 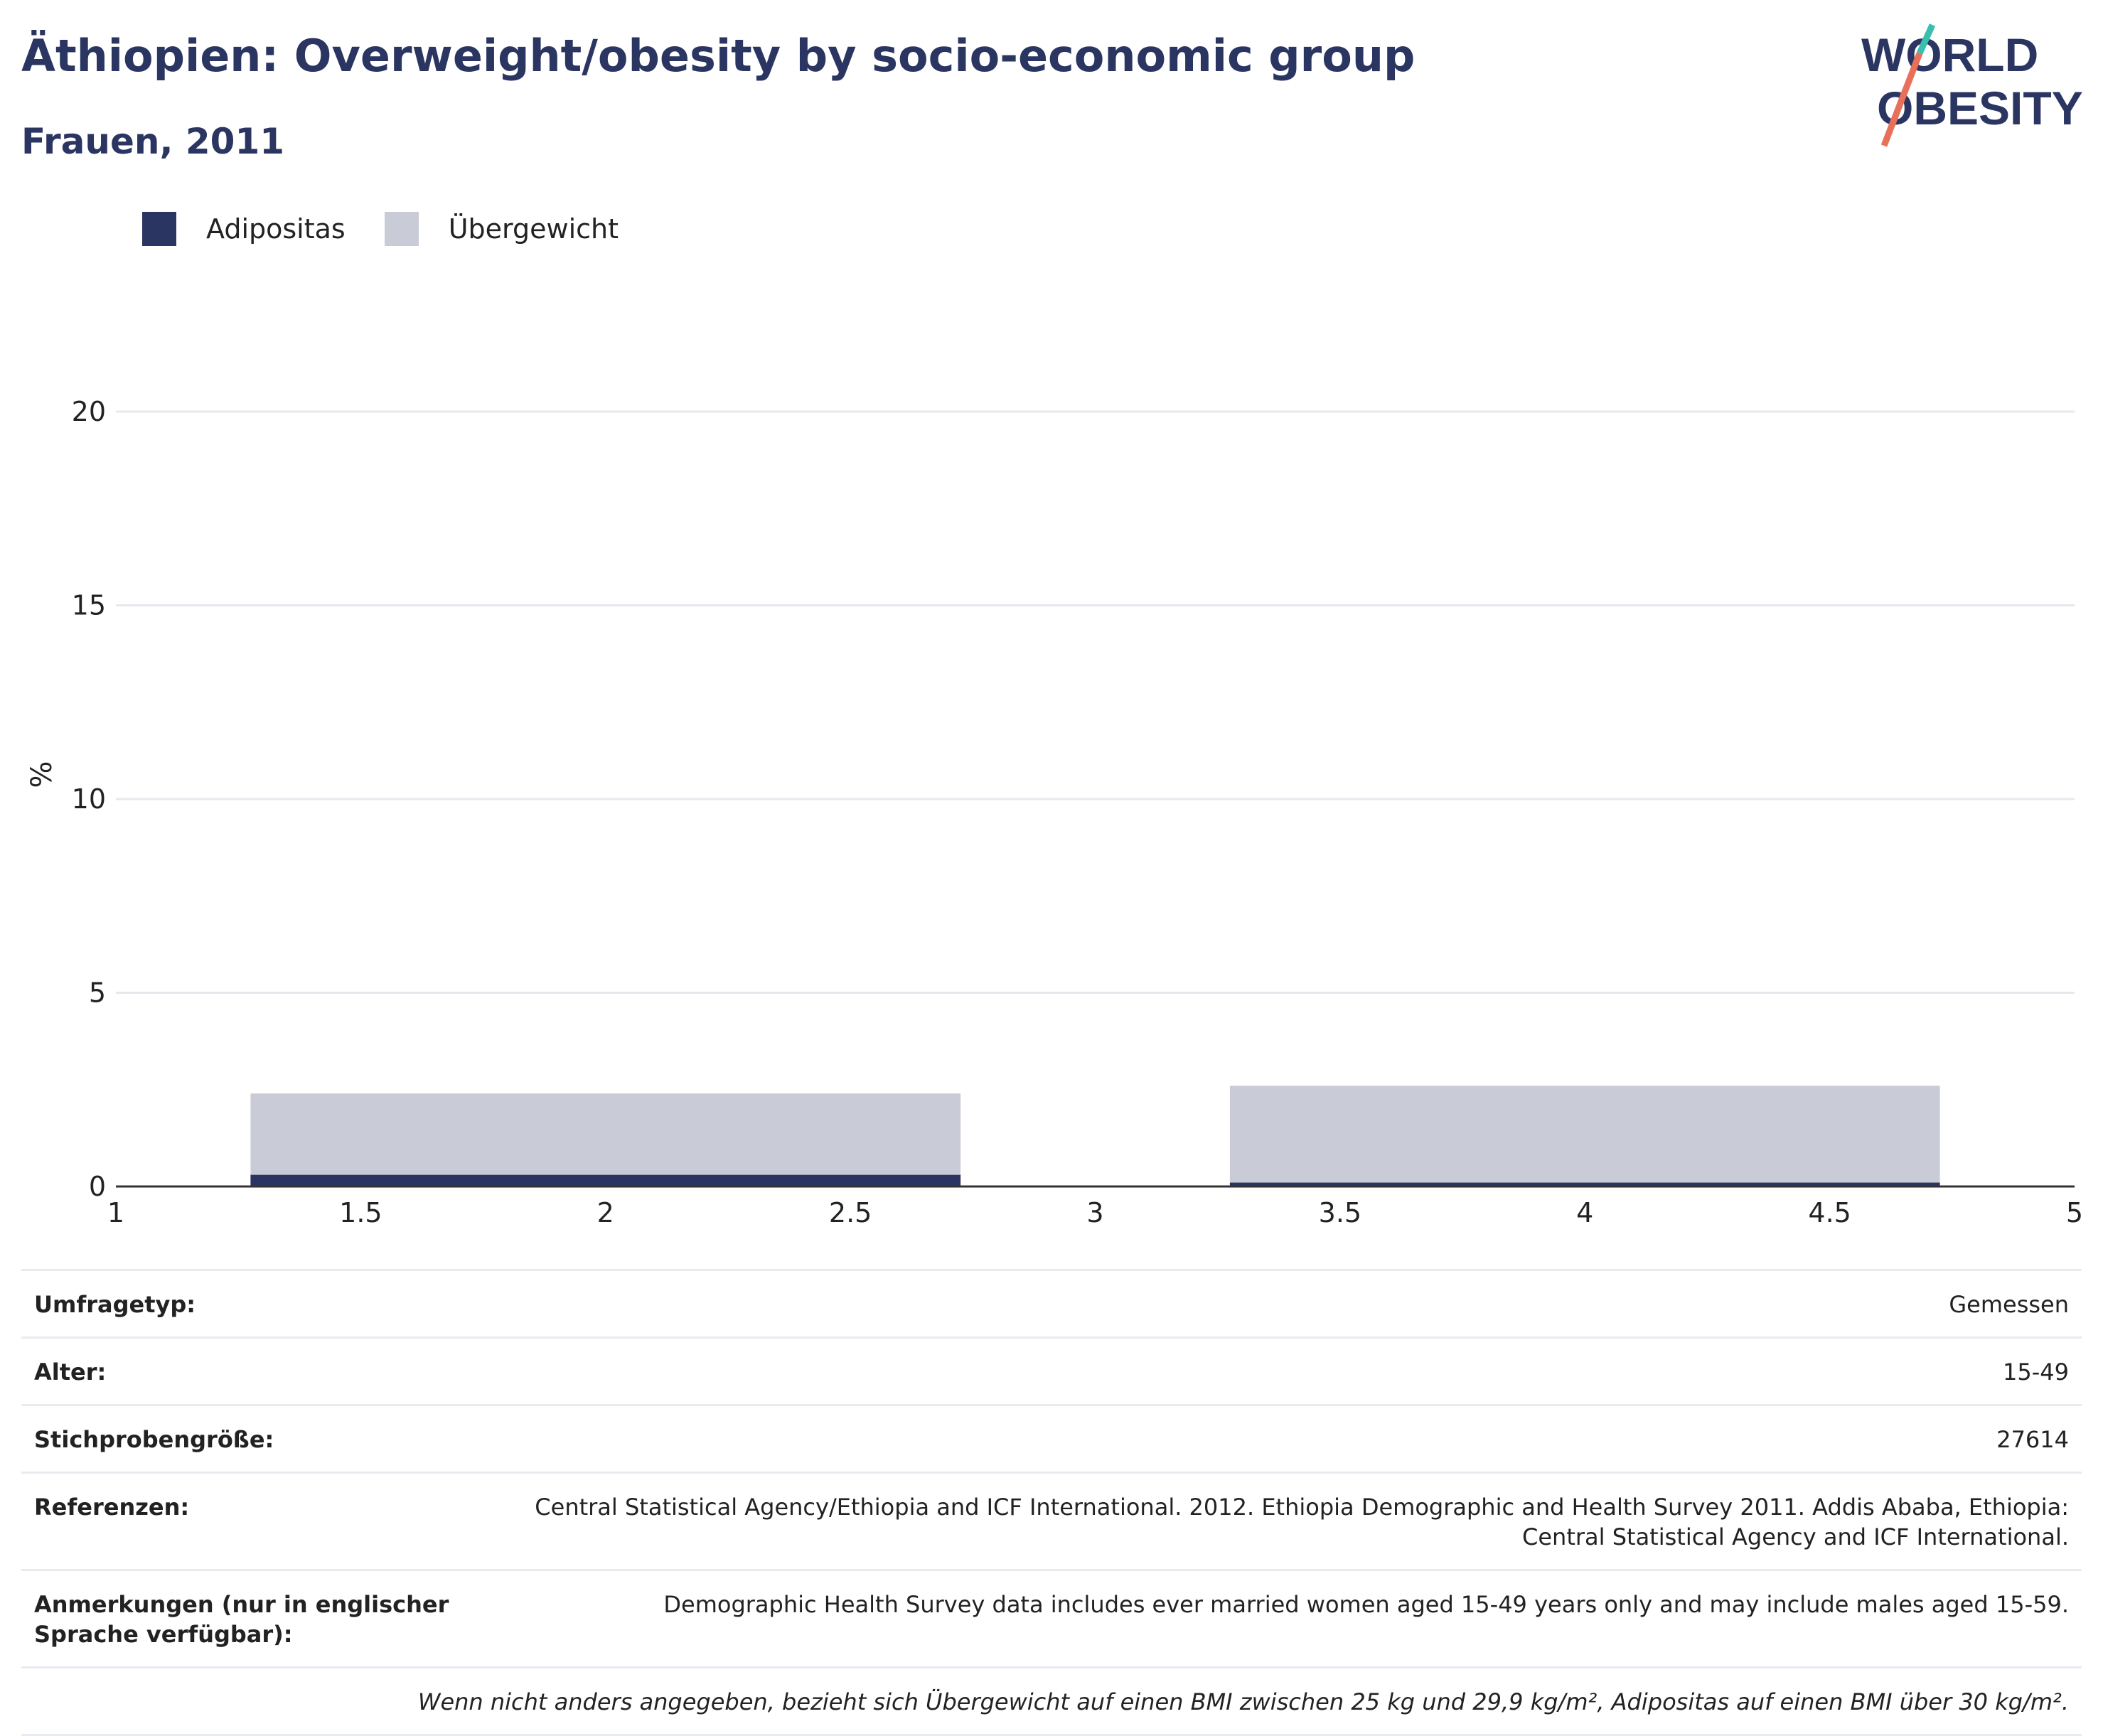 What do you see at coordinates (159, 229) in the screenshot?
I see `legend-swatch-adipositas` at bounding box center [159, 229].